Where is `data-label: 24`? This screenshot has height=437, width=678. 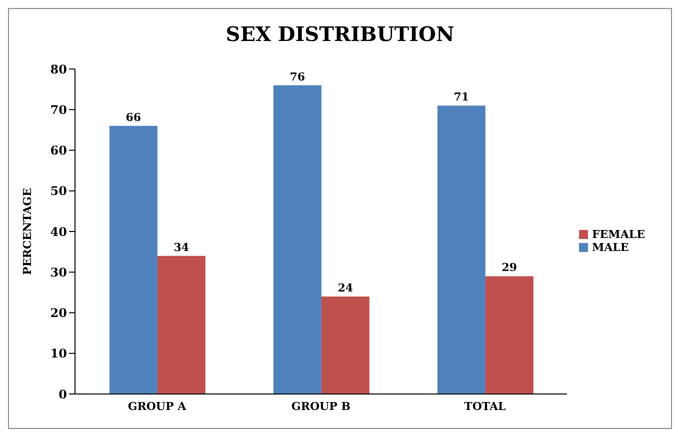 data-label: 24 is located at coordinates (346, 288).